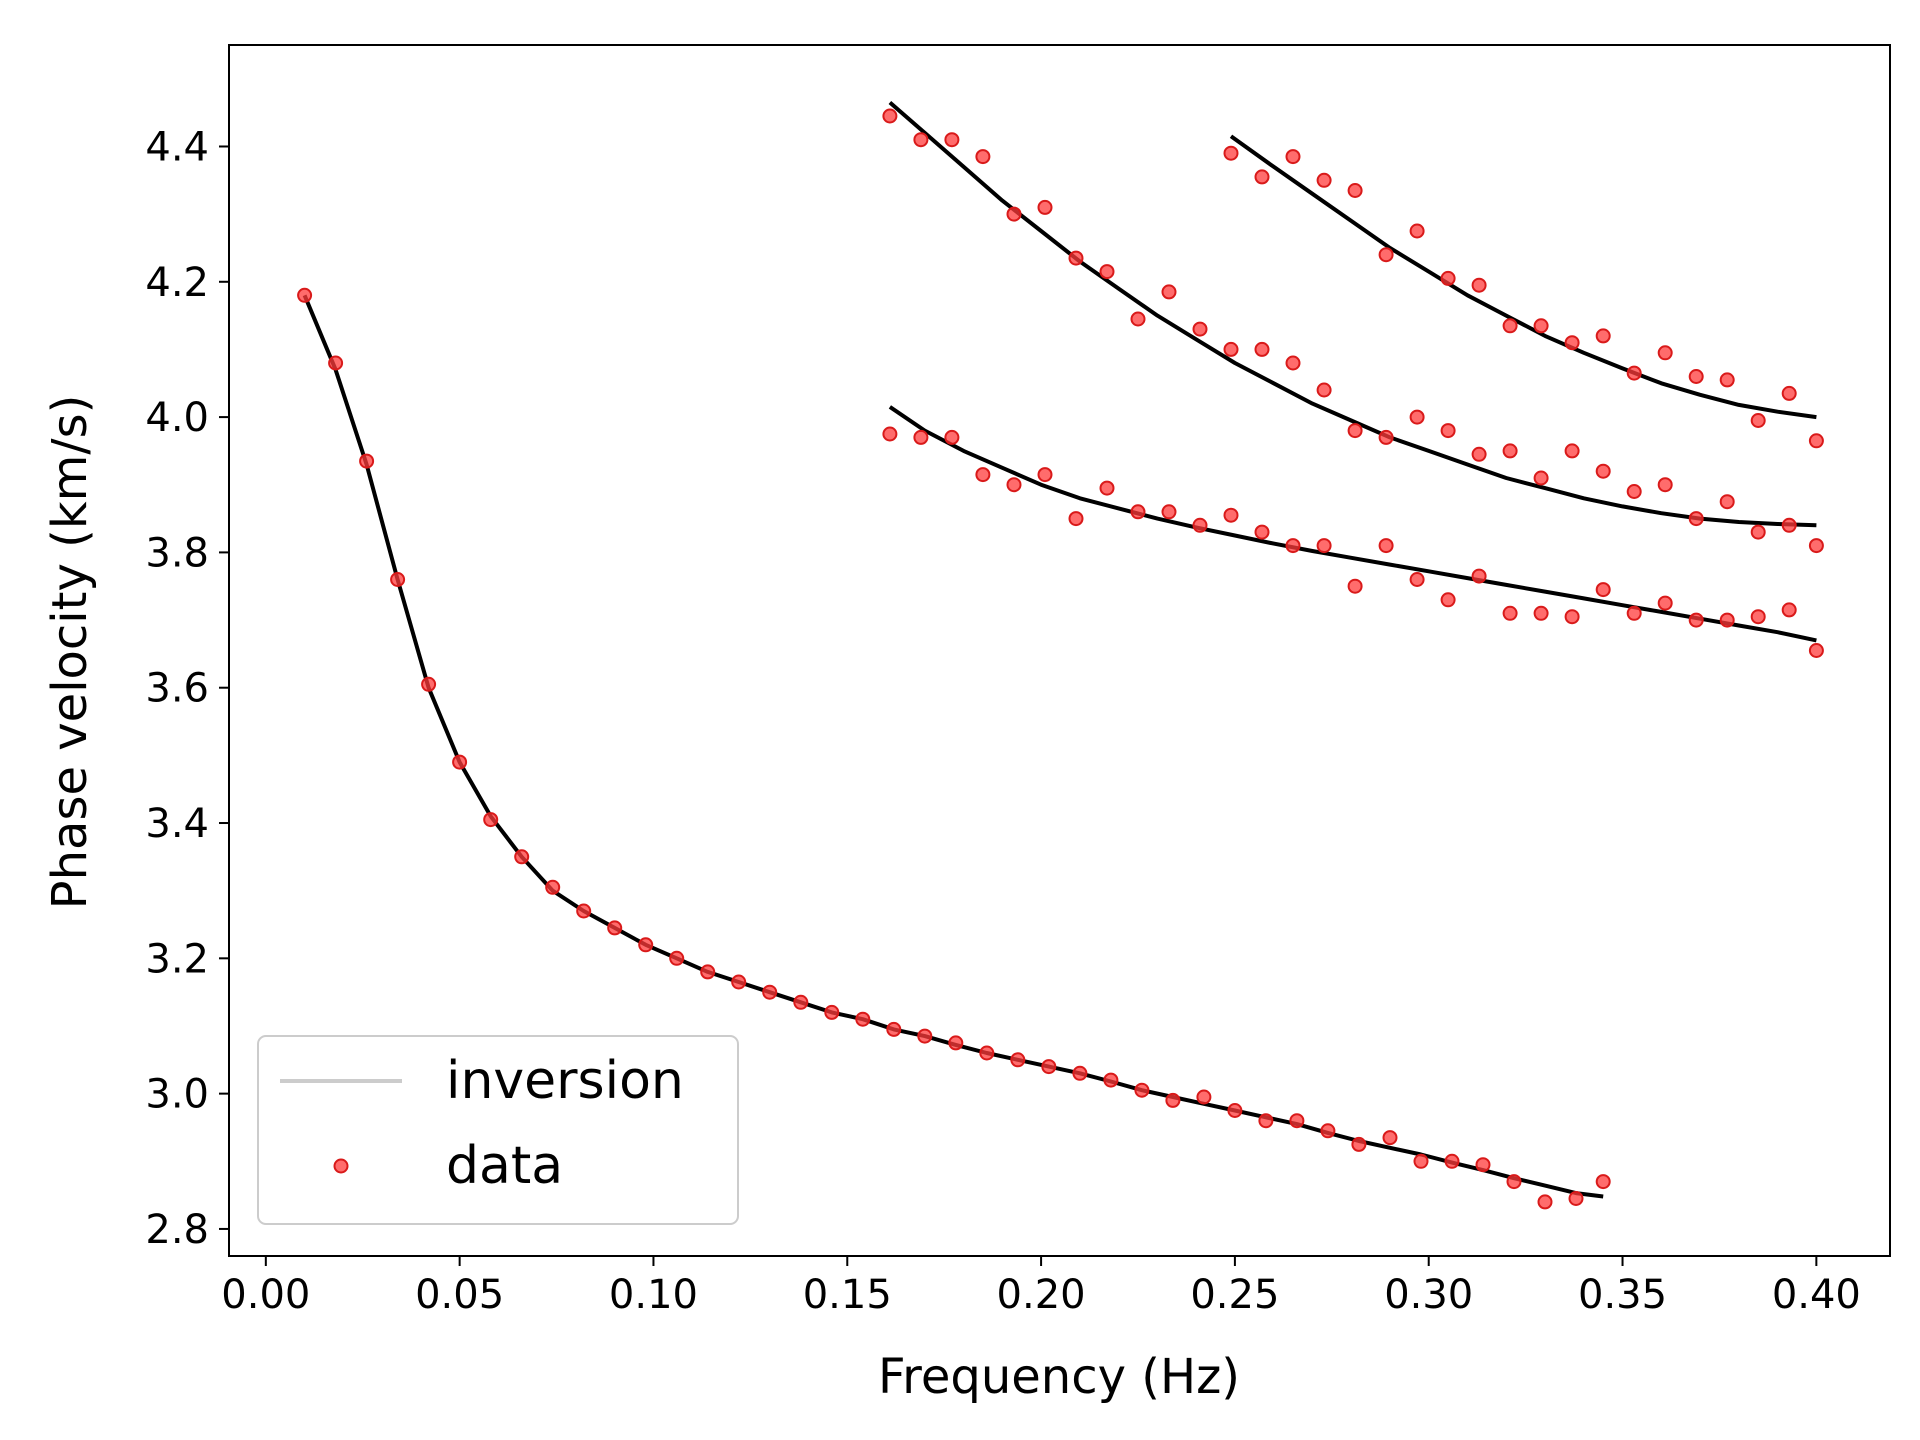  Describe the element at coordinates (459, 1295) in the screenshot. I see `x-tick-label: 0.05` at that location.